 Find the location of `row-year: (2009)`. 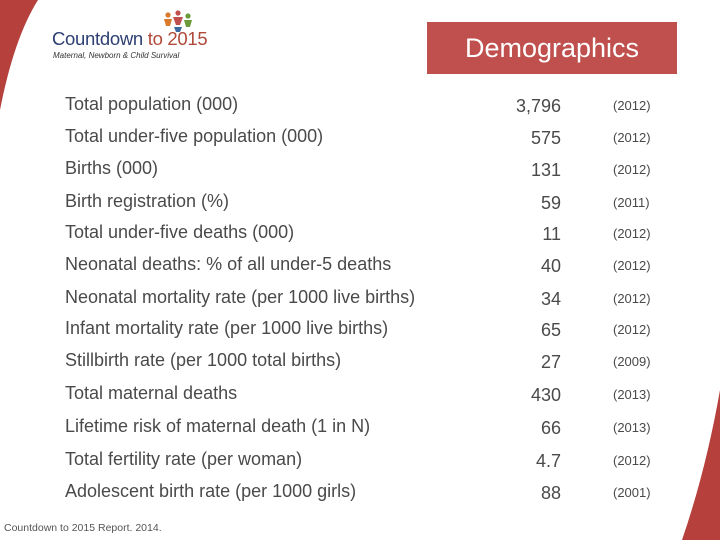

row-year: (2009) is located at coordinates (632, 361).